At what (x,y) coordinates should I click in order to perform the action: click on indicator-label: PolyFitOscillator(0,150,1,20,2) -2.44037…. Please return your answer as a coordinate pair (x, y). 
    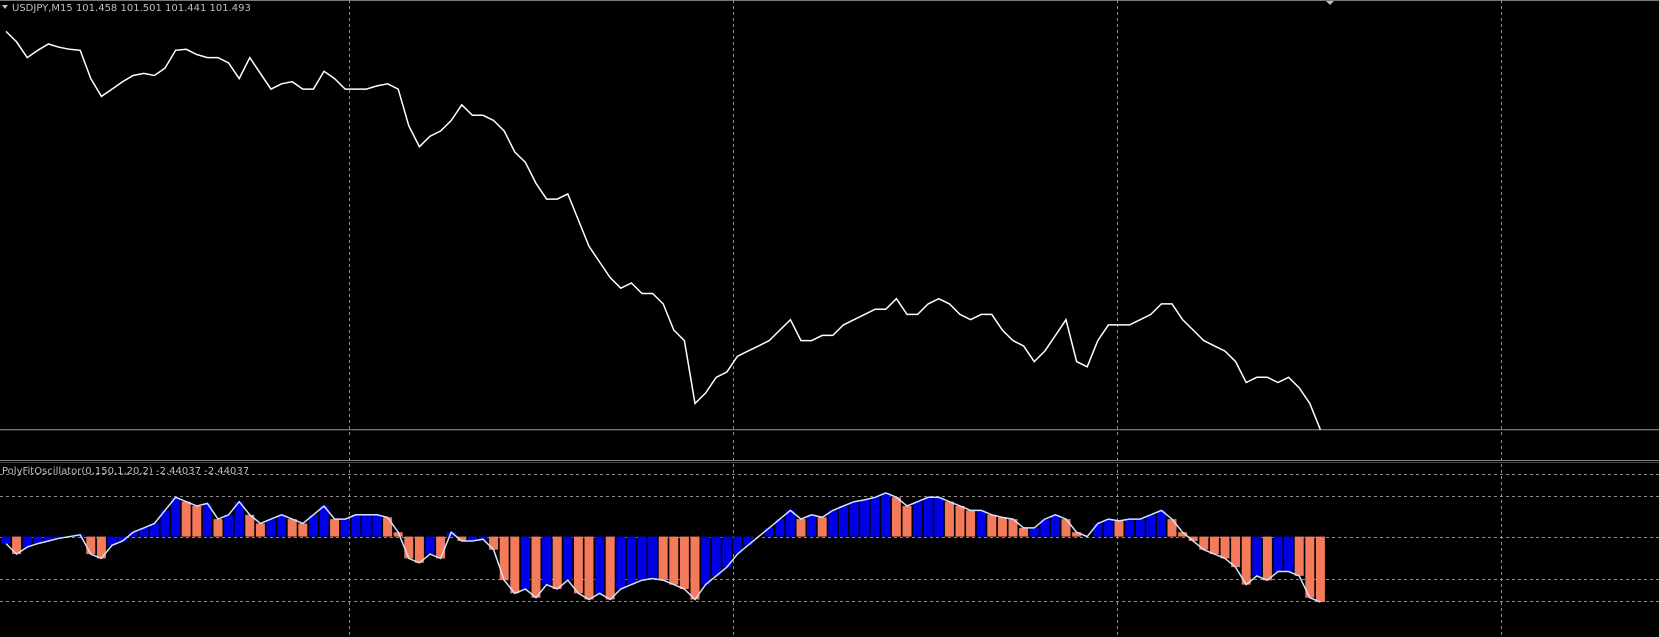
    Looking at the image, I should click on (125, 471).